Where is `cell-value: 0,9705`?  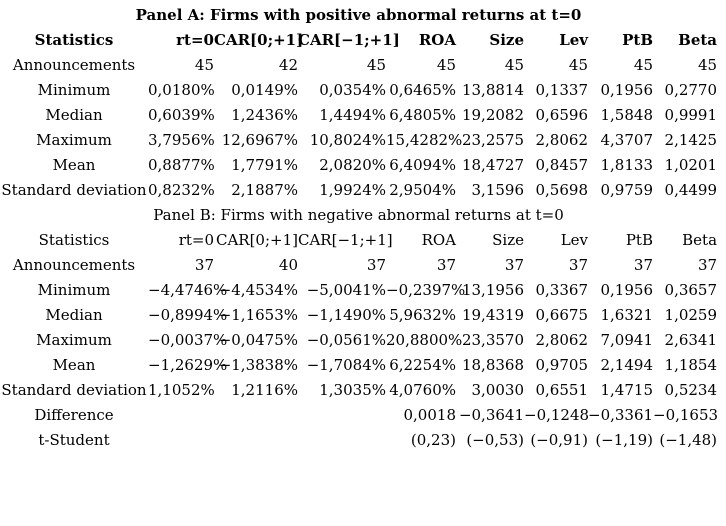
cell-value: 0,9705 is located at coordinates (562, 364).